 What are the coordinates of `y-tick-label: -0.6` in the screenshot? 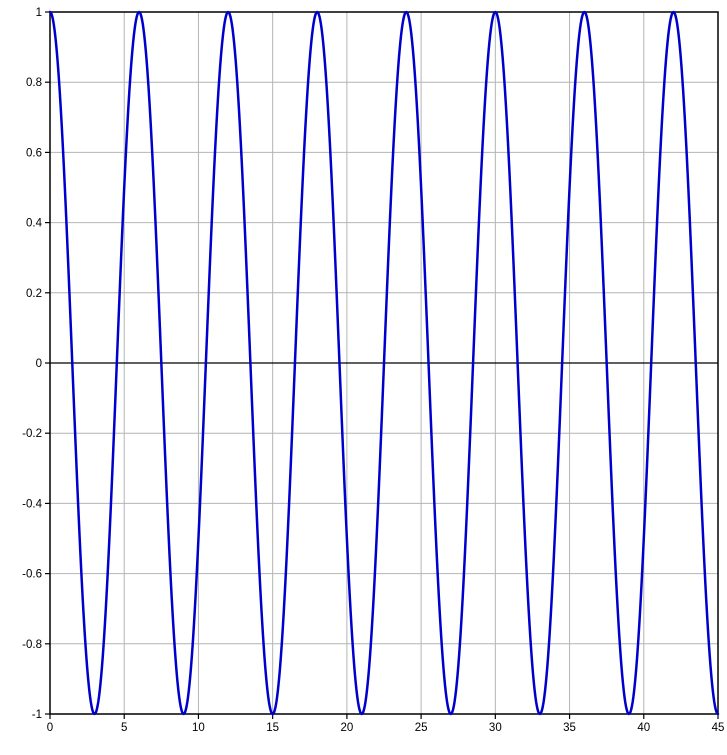 It's located at (32, 575).